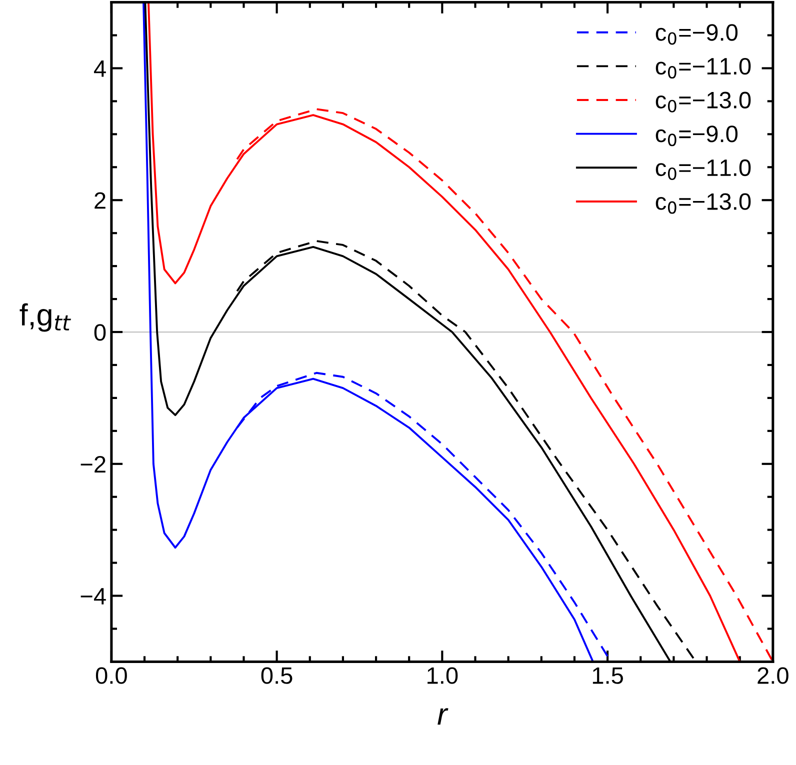 The width and height of the screenshot is (796, 765). Describe the element at coordinates (93, 596) in the screenshot. I see `y-tick-label: −4` at that location.